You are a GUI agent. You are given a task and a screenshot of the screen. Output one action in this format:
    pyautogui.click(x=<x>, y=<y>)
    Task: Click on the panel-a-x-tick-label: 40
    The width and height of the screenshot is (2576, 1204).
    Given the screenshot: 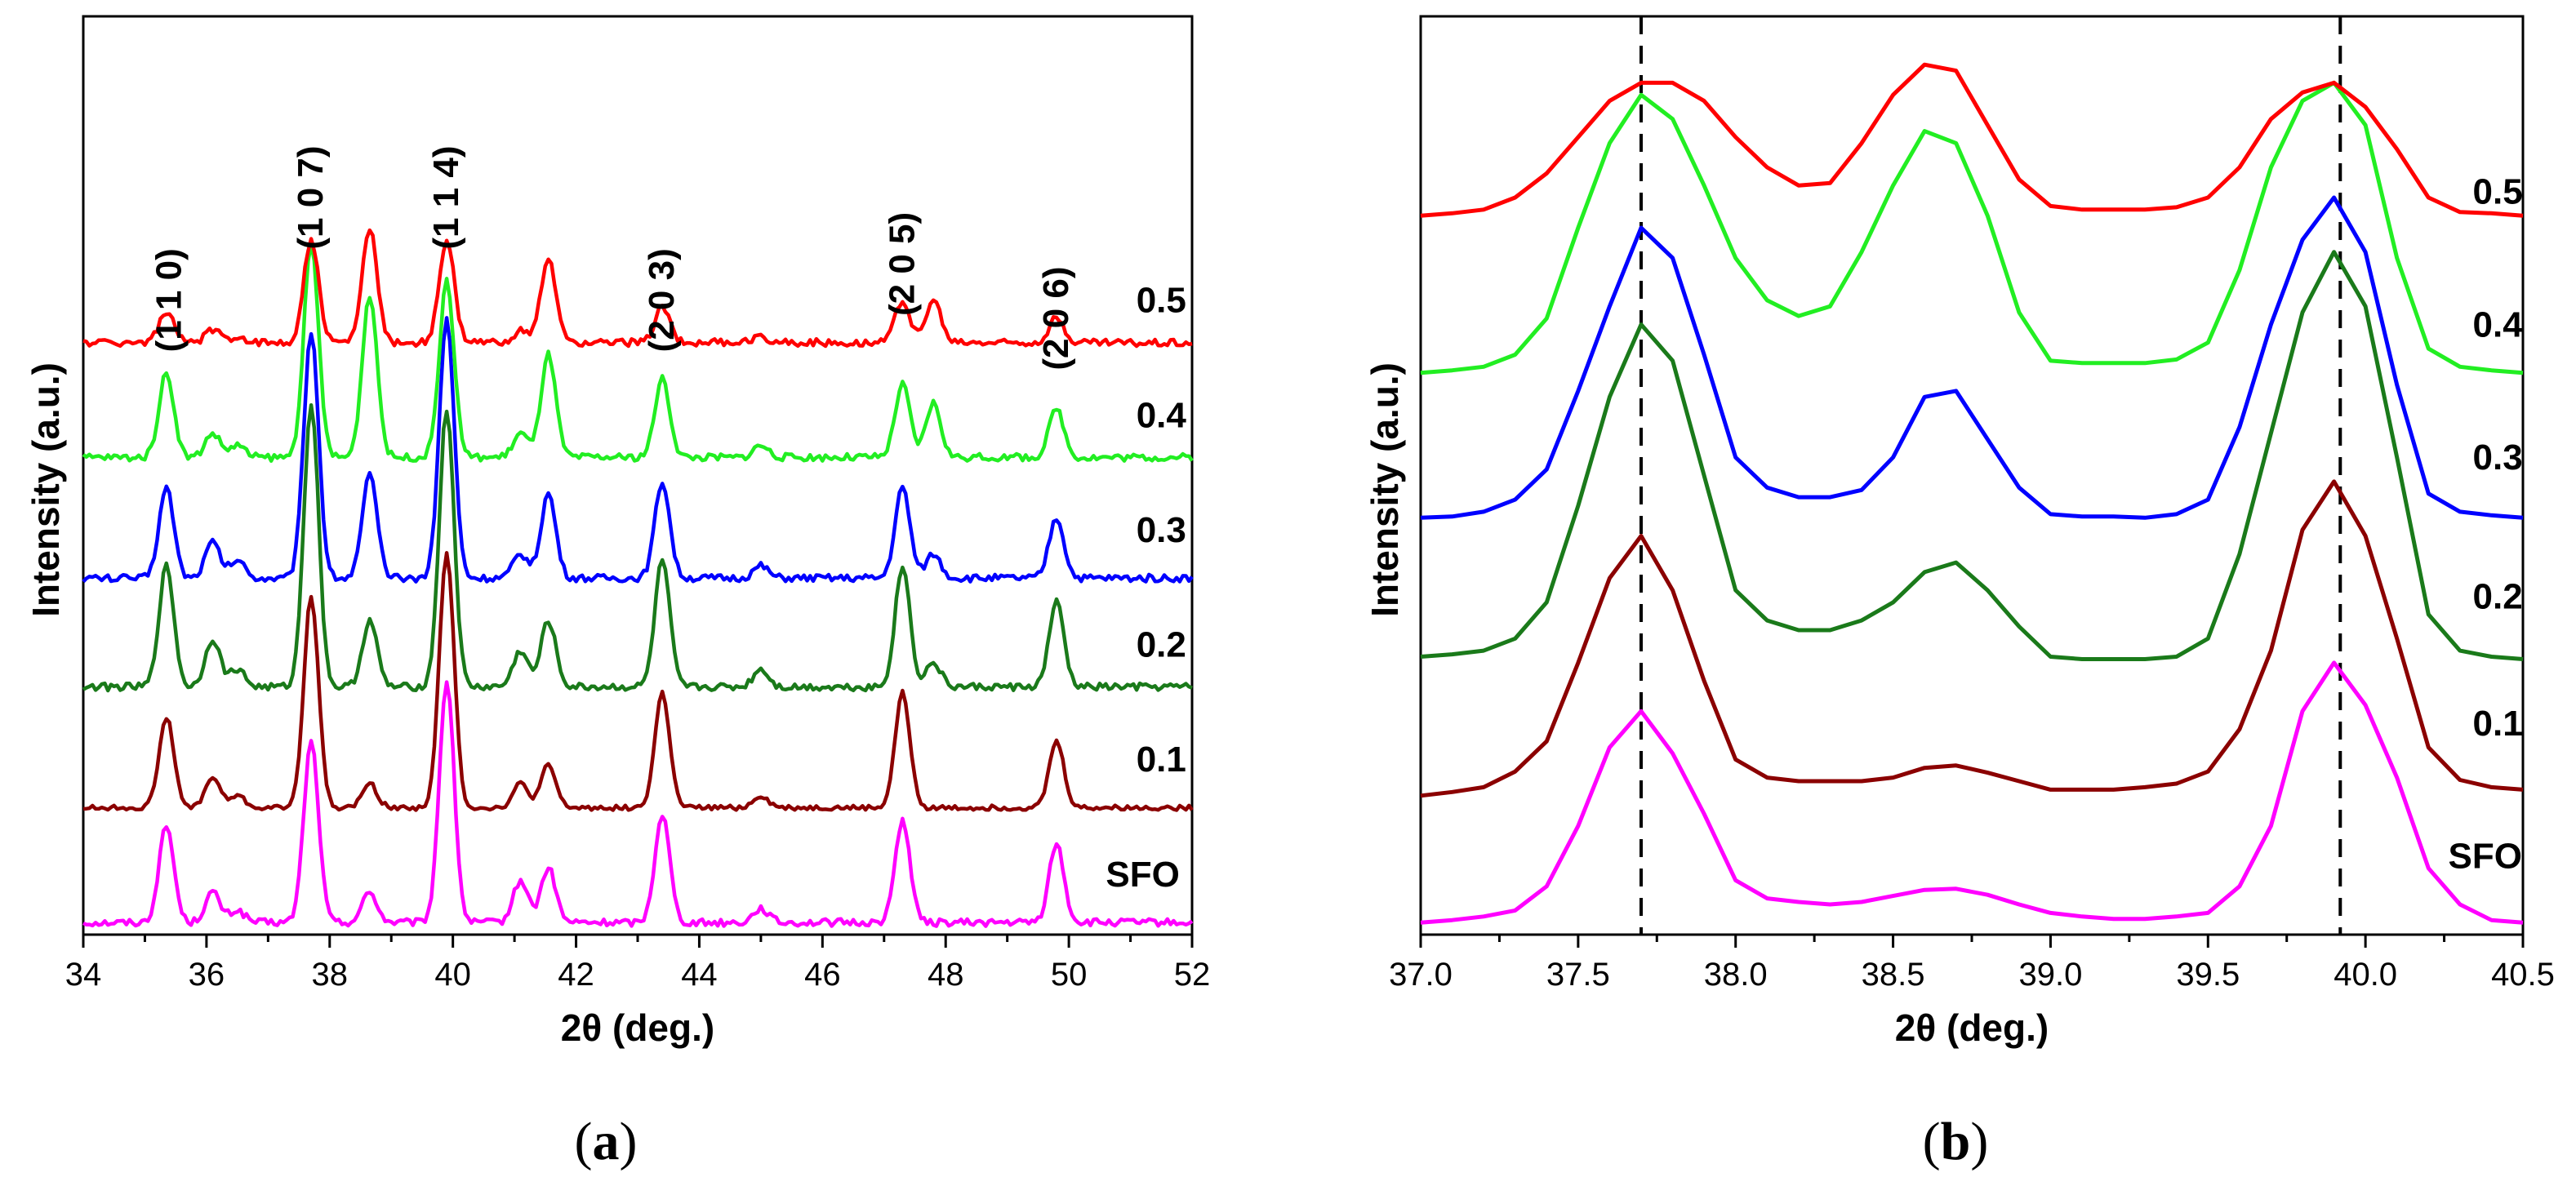 What is the action you would take?
    pyautogui.click(x=452, y=975)
    